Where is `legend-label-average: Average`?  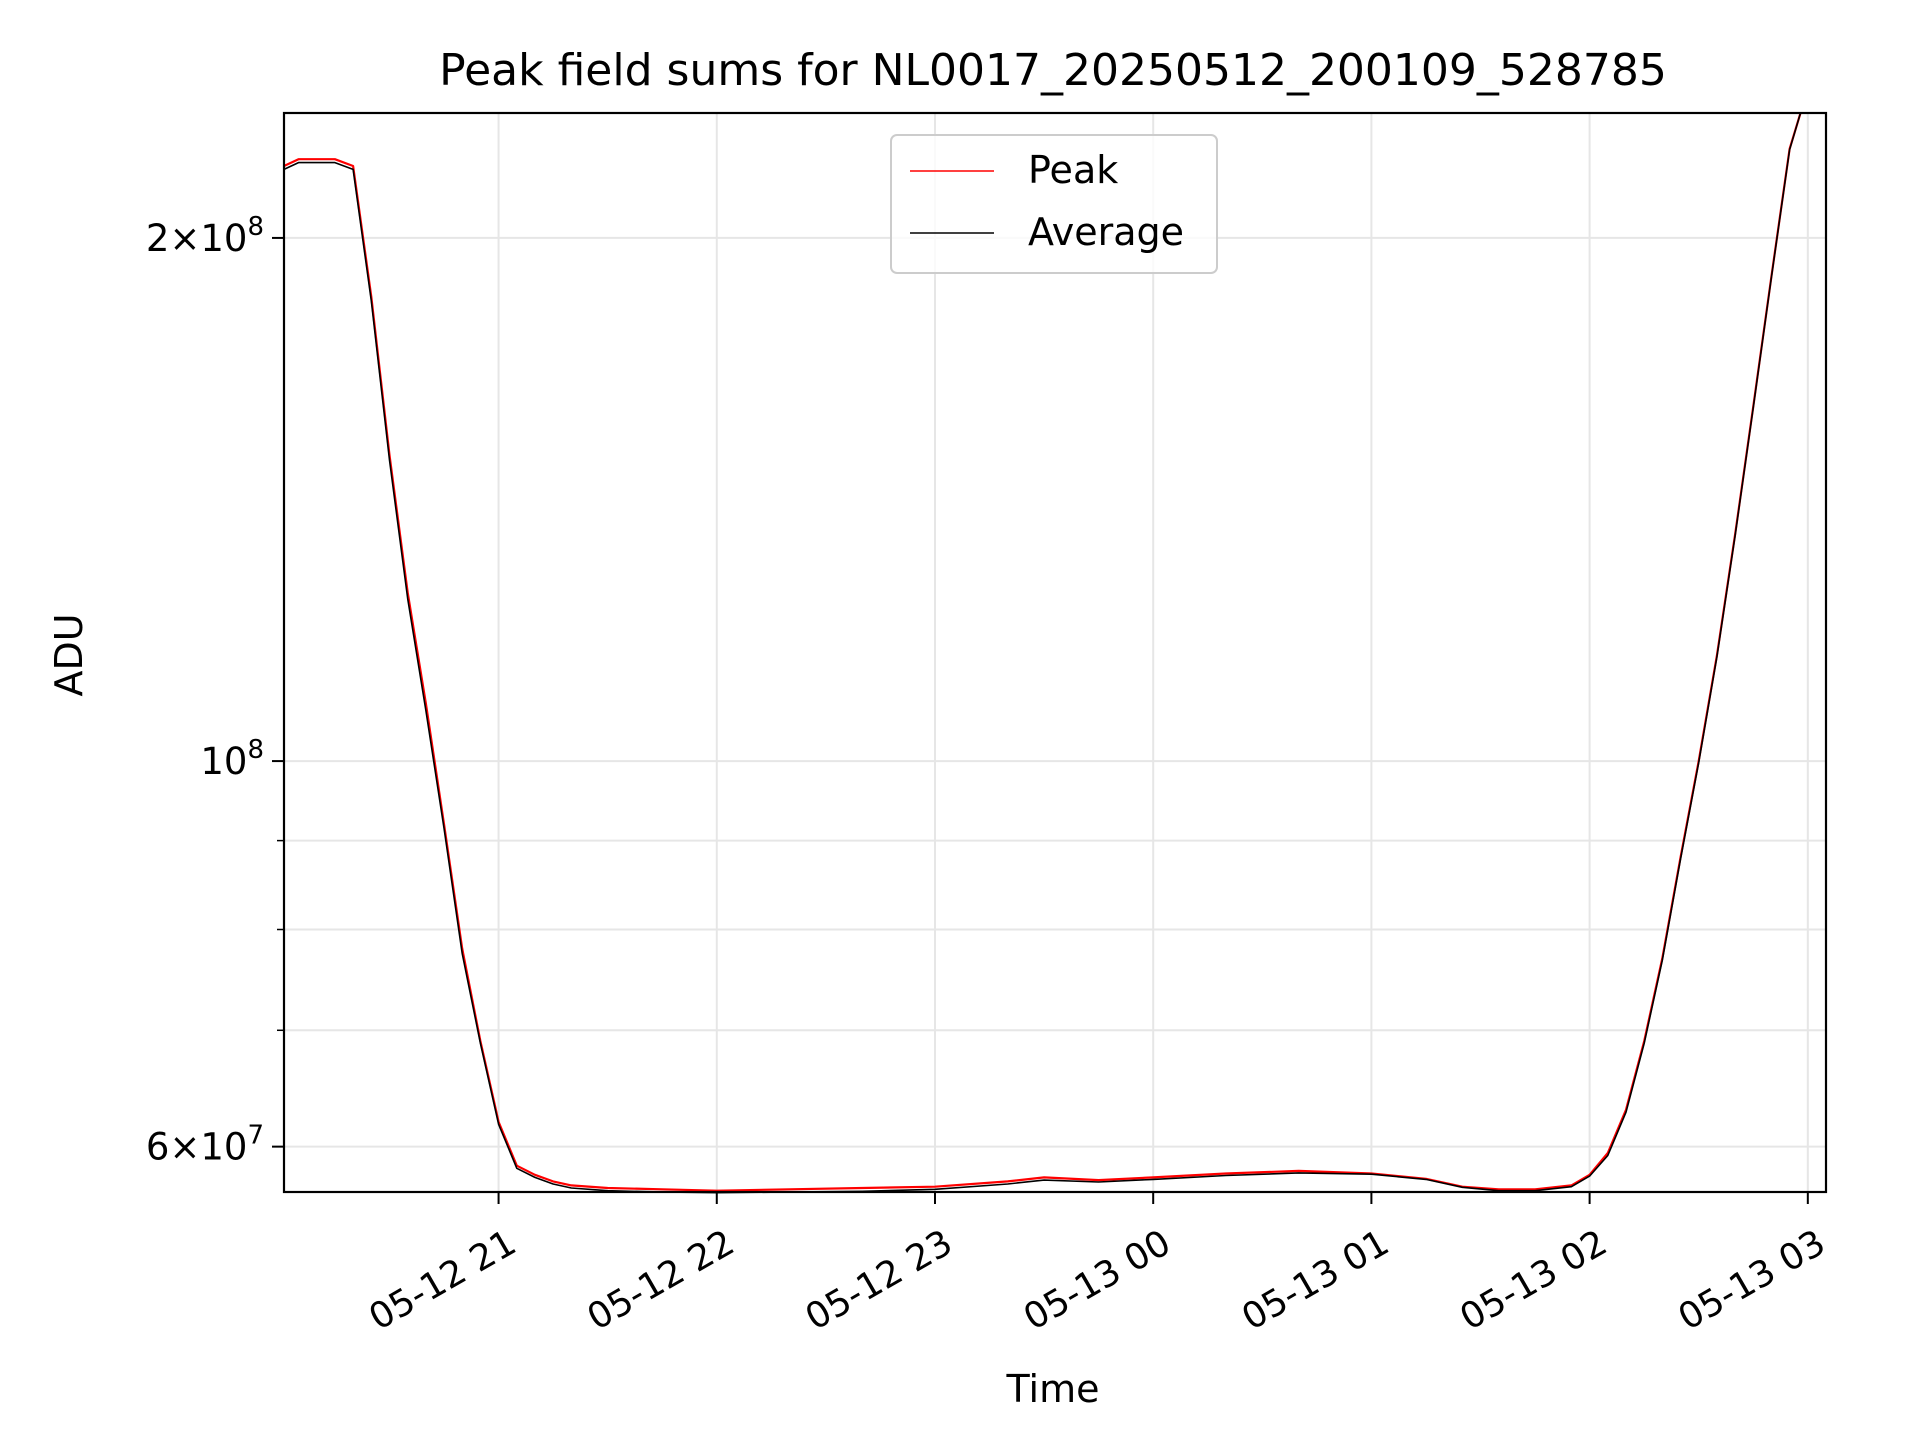
legend-label-average: Average is located at coordinates (1106, 232).